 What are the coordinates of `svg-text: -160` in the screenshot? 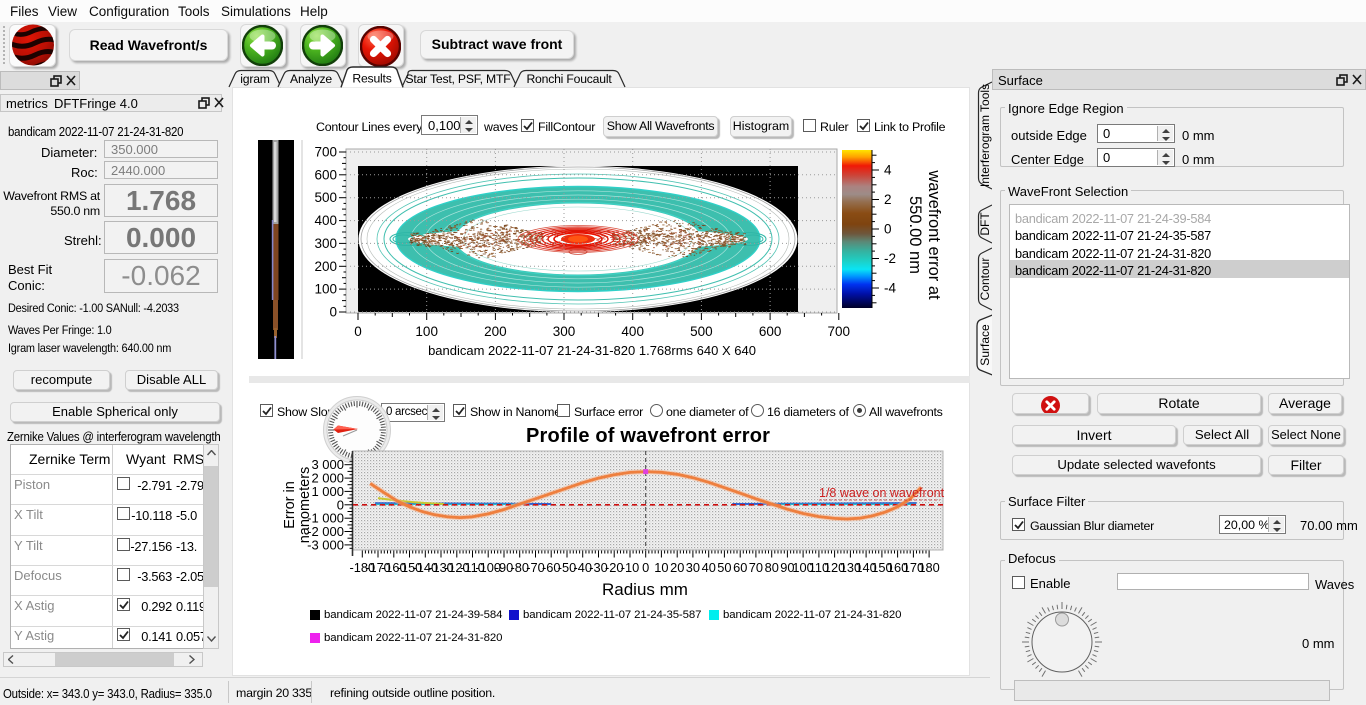 It's located at (394, 567).